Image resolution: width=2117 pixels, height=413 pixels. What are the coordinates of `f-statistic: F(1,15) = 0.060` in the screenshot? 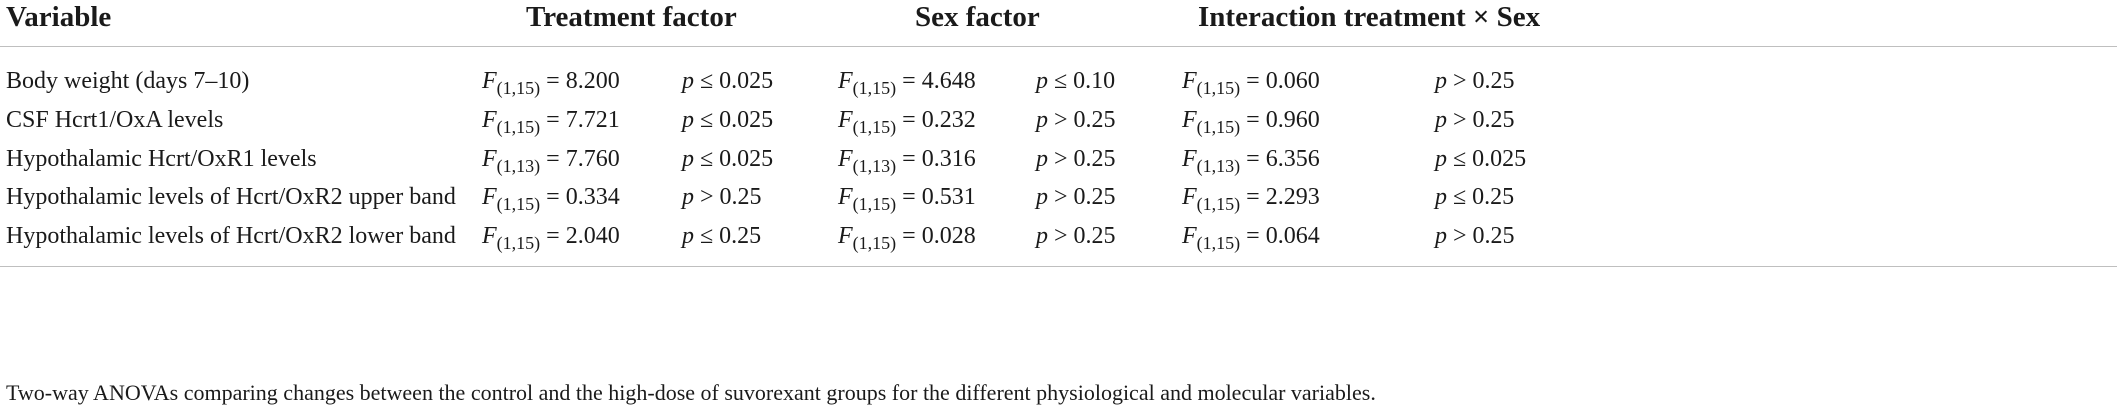 It's located at (1251, 82).